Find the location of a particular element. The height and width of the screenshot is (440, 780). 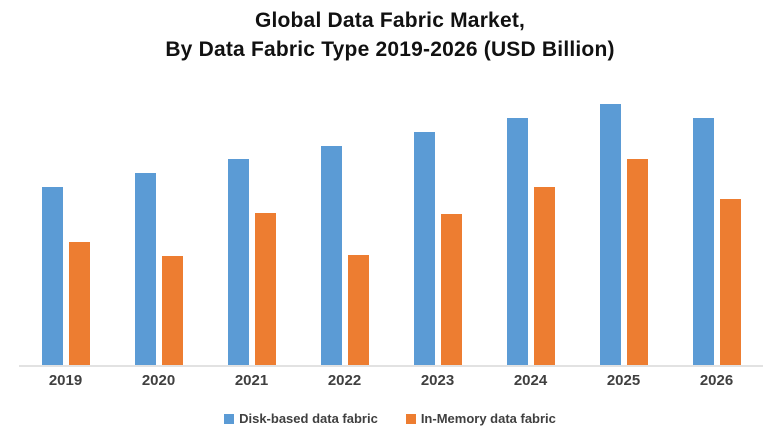

bar-in-memory-data-fabric-2024 is located at coordinates (544, 276).